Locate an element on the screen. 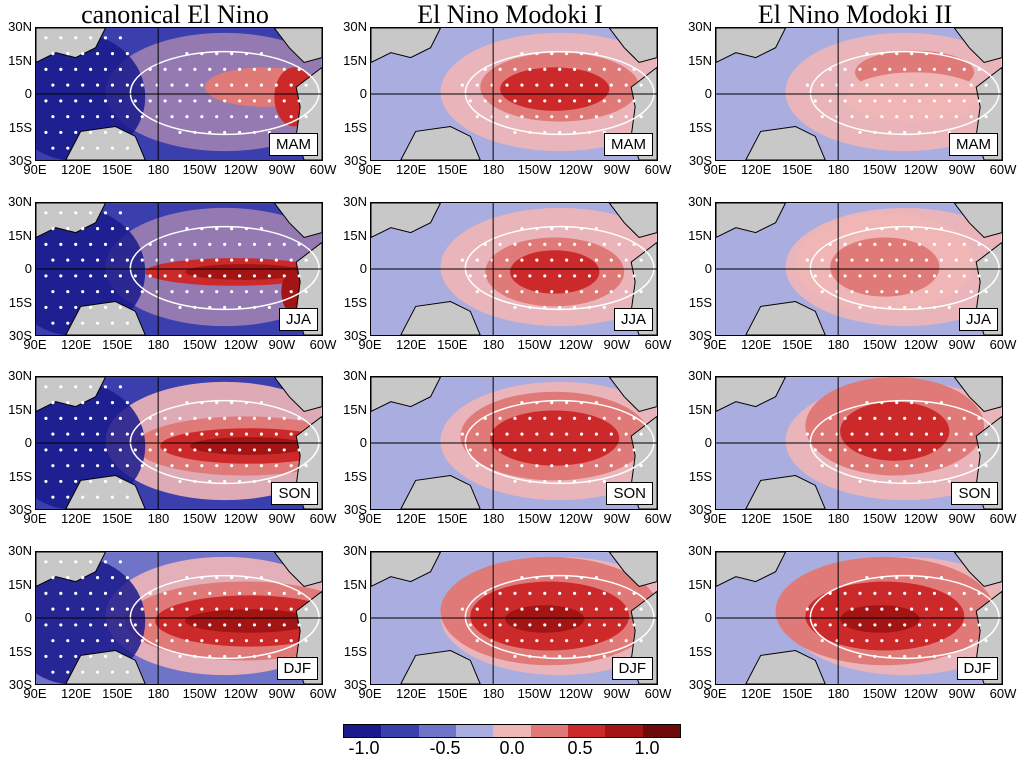  lat-tick-label: 0 is located at coordinates (363, 268).